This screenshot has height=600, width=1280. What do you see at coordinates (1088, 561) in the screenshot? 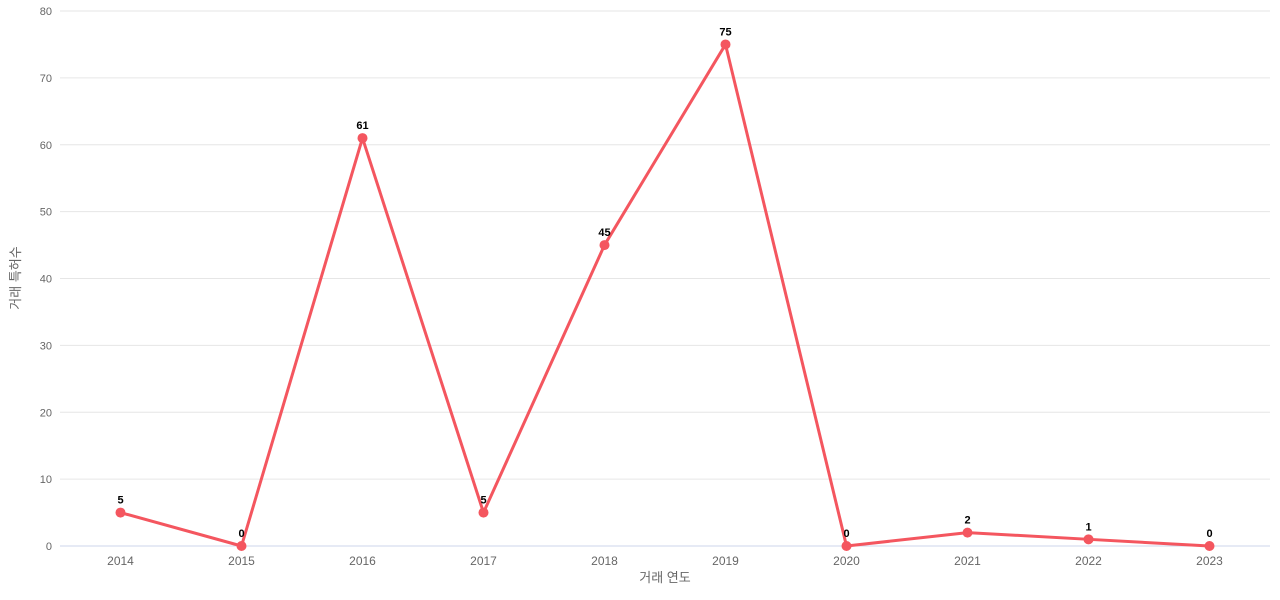
I see `x-tick-label: 2022` at bounding box center [1088, 561].